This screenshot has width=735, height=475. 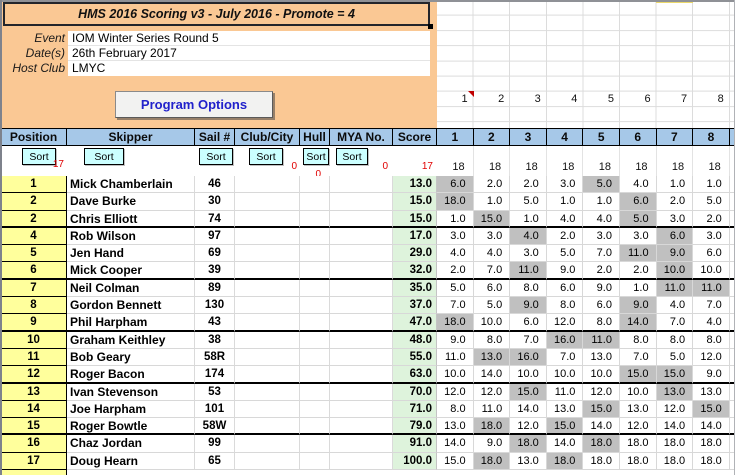 I want to click on sort-club-city-button: Sort, so click(x=266, y=156).